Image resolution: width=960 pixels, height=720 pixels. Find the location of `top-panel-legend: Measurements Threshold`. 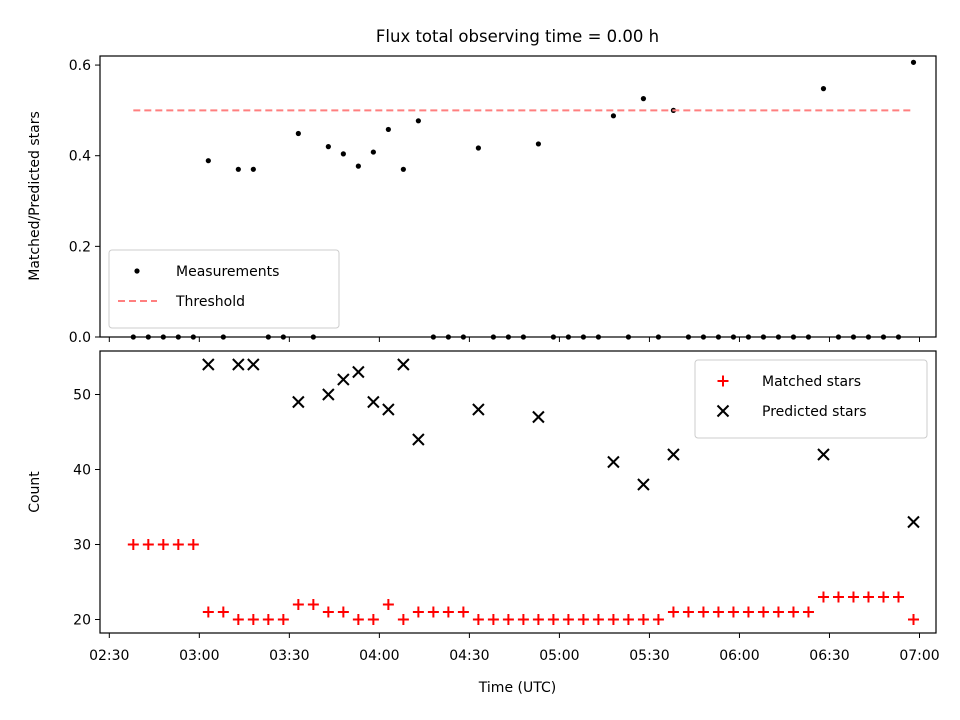

top-panel-legend: Measurements Threshold is located at coordinates (224, 289).